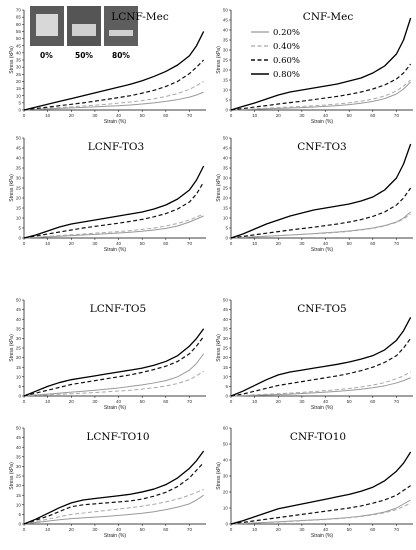 The image size is (416, 550). What do you see at coordinates (318, 437) in the screenshot?
I see `chart-title: CNF-TO10` at bounding box center [318, 437].